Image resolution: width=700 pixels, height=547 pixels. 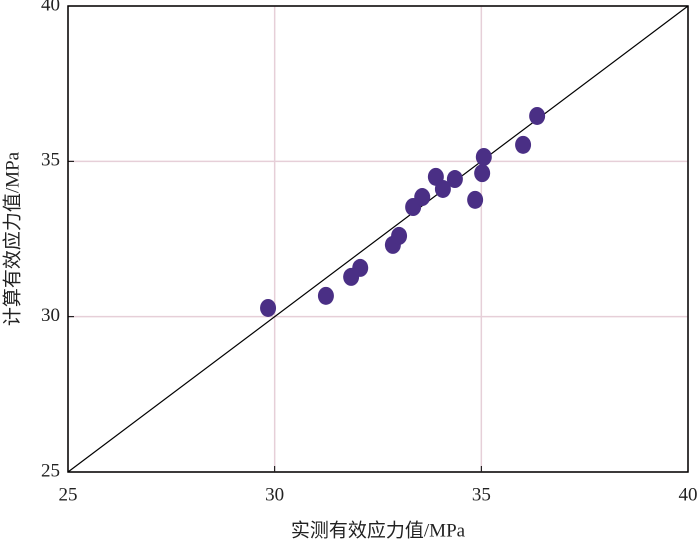 I want to click on y-axis-label: 计算有效应力值/MPa, so click(x=12, y=238).